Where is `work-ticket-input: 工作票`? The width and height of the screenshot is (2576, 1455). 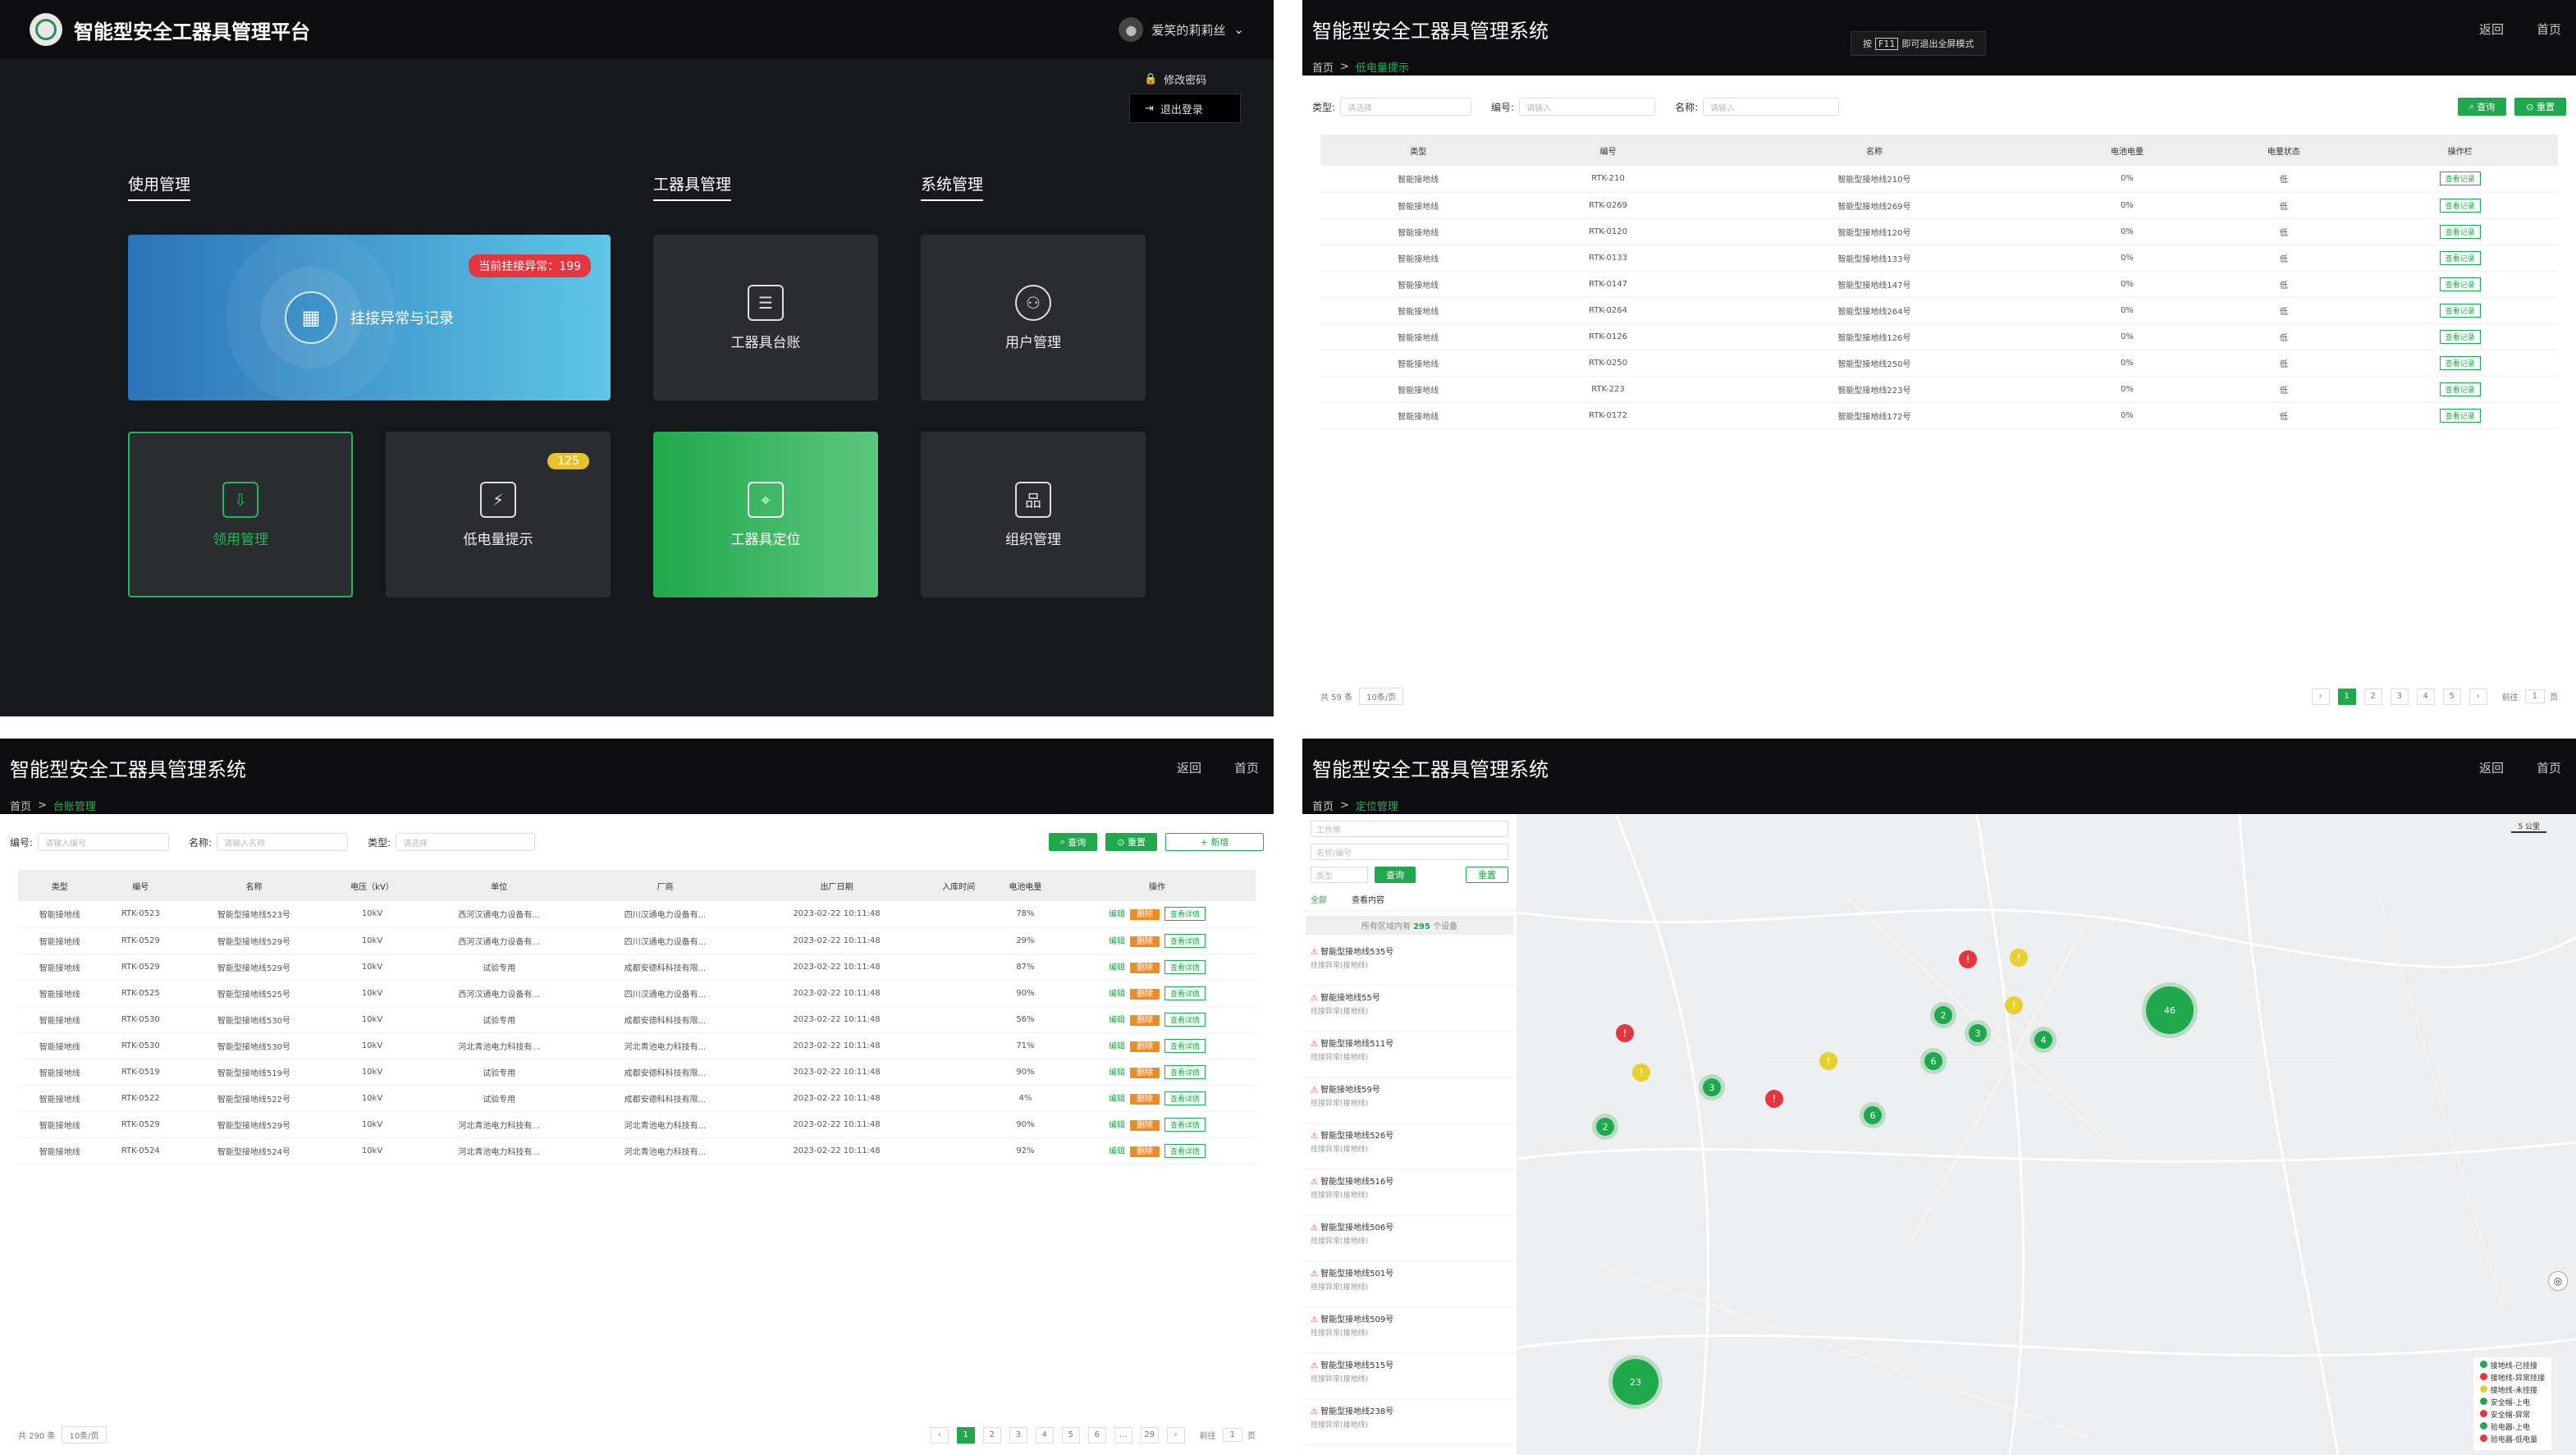
work-ticket-input: 工作票 is located at coordinates (1409, 829).